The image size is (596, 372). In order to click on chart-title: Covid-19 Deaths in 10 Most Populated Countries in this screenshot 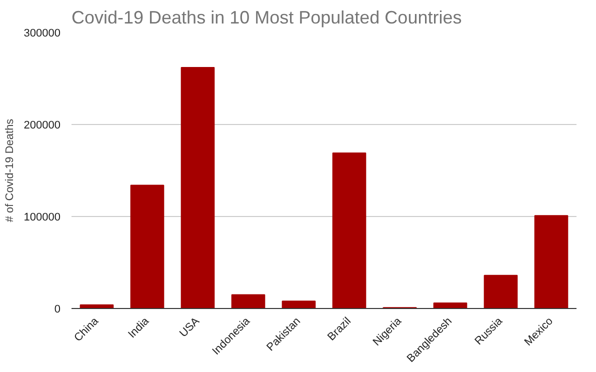, I will do `click(267, 18)`.